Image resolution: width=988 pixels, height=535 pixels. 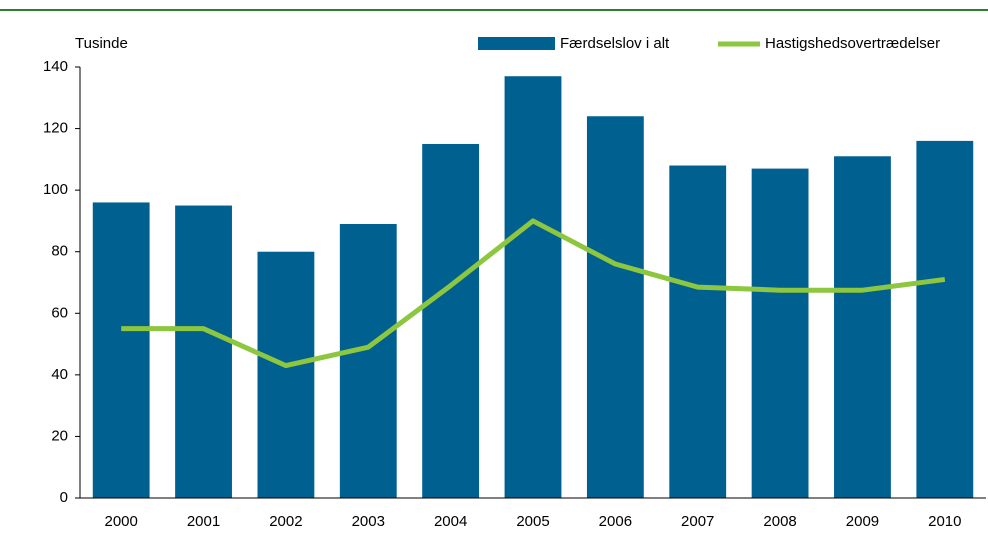 I want to click on x-tick-label: 2009, so click(x=862, y=521).